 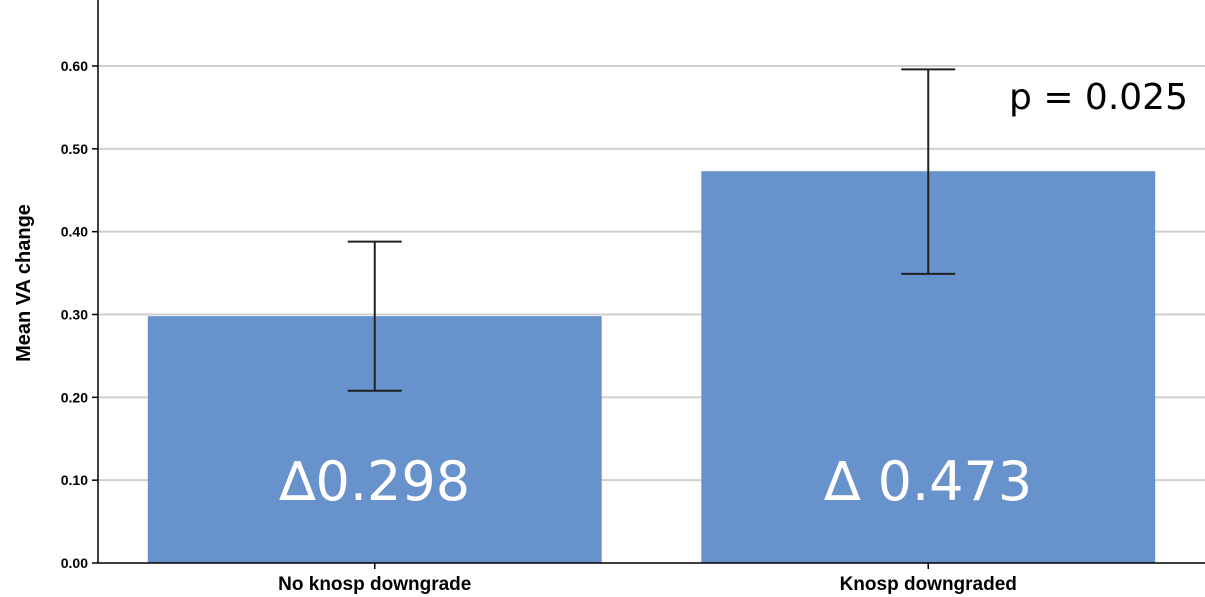 What do you see at coordinates (928, 584) in the screenshot?
I see `x-category-label: Knosp downgraded` at bounding box center [928, 584].